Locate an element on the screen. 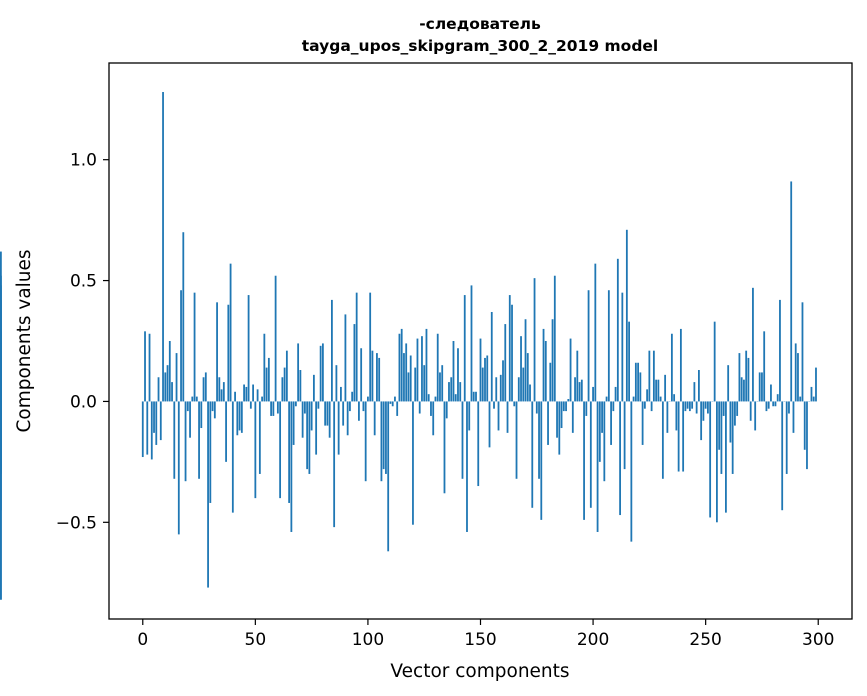 This screenshot has width=867, height=696. x-tick-label: 250 is located at coordinates (705, 640).